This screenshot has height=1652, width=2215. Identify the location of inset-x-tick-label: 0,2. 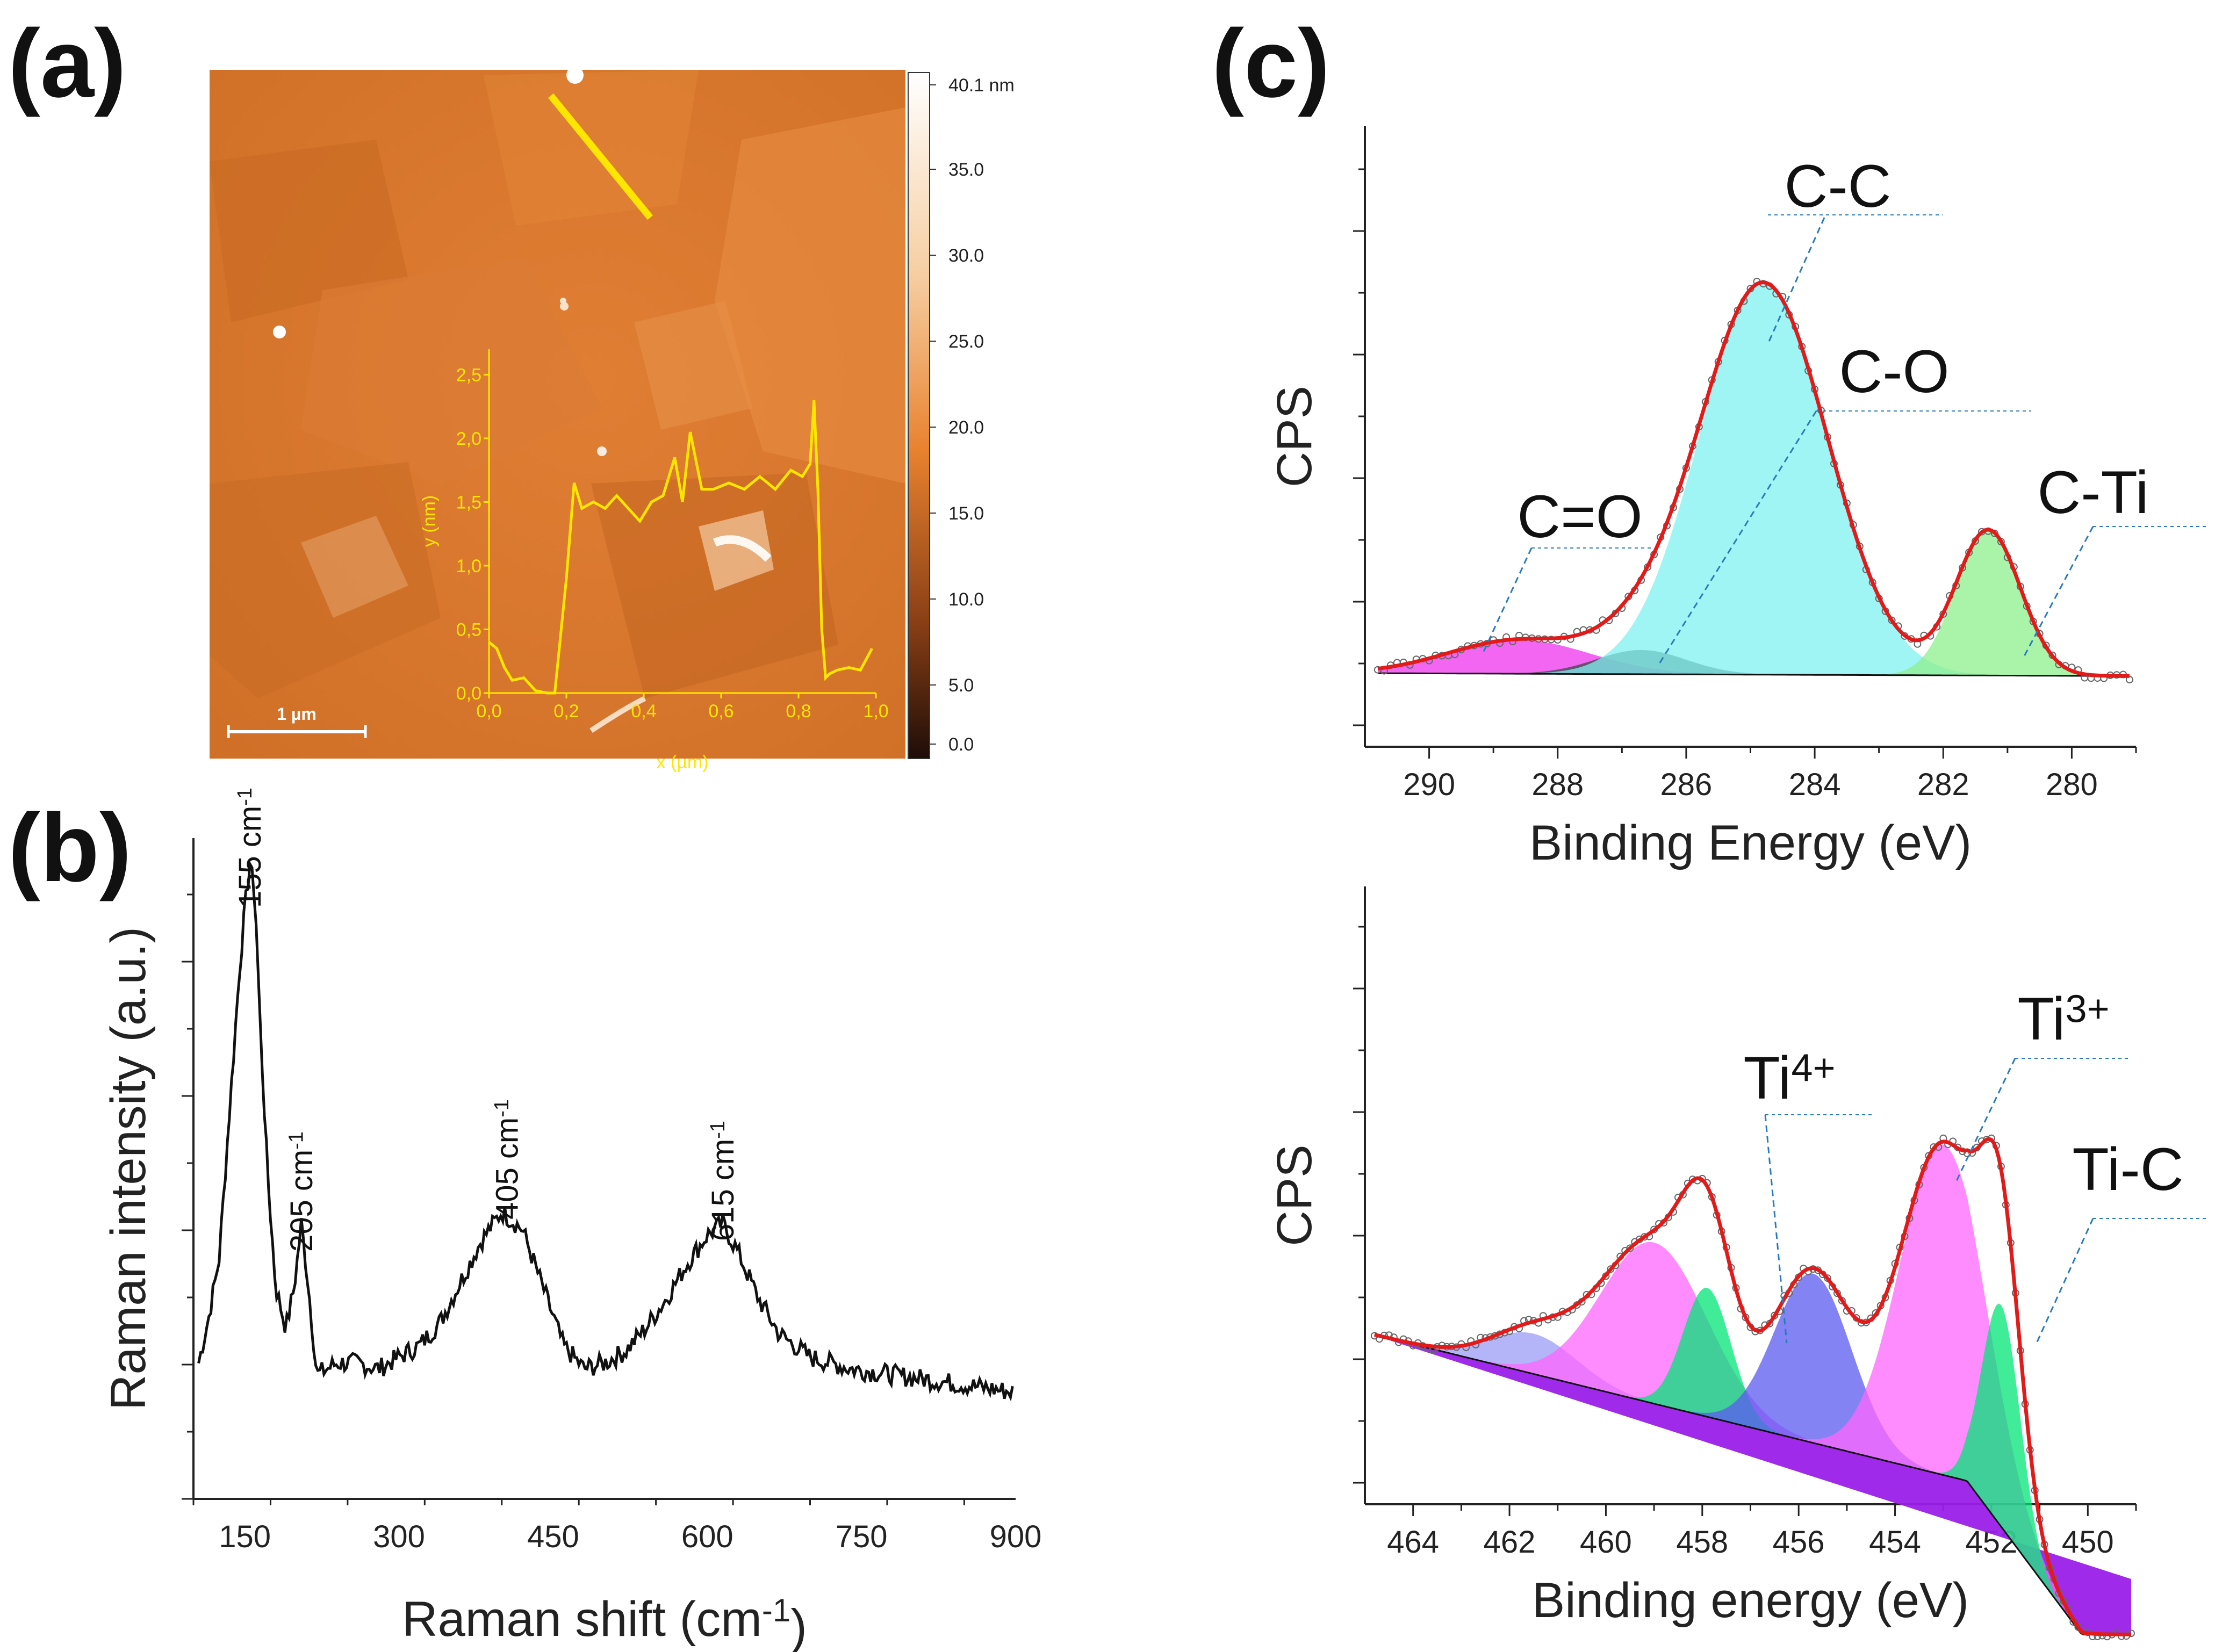
(566, 712).